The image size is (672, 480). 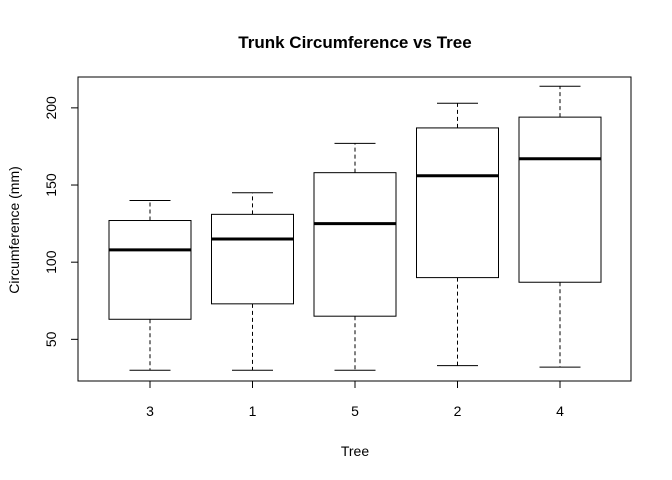 I want to click on x-tick-label: 5, so click(x=355, y=411).